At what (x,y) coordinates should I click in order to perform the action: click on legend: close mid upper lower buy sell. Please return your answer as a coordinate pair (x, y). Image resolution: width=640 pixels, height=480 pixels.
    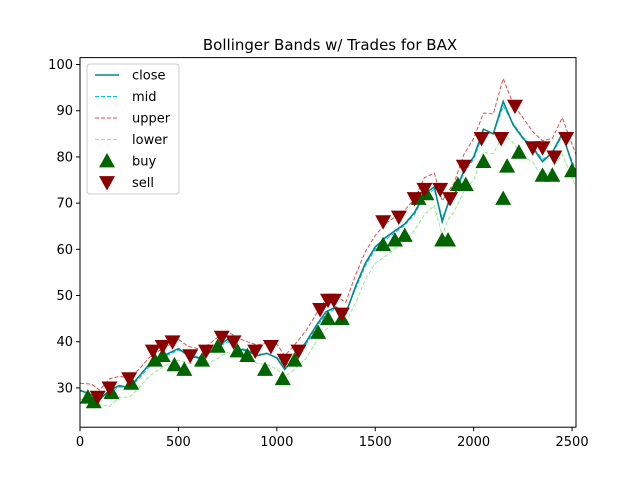
    Looking at the image, I should click on (133, 129).